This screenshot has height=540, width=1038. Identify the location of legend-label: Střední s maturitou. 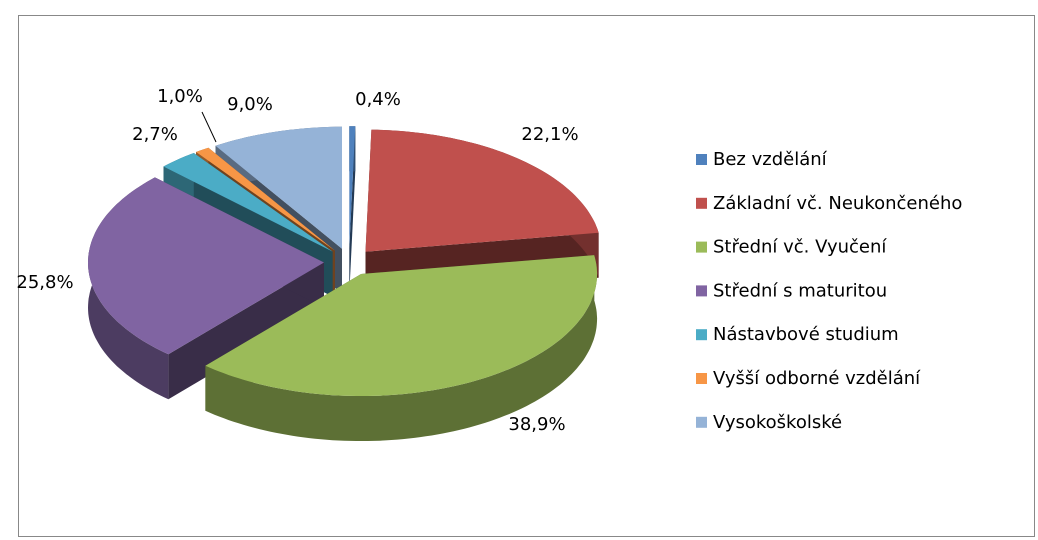
(800, 290).